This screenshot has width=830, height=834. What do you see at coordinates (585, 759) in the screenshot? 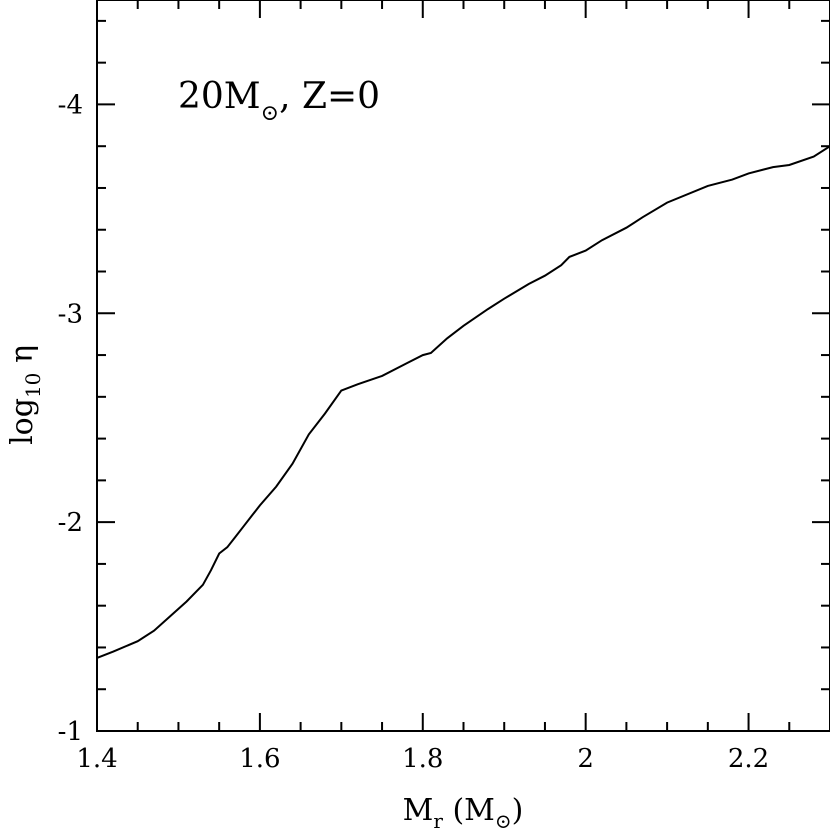
I see `x-tick-label: 2` at bounding box center [585, 759].